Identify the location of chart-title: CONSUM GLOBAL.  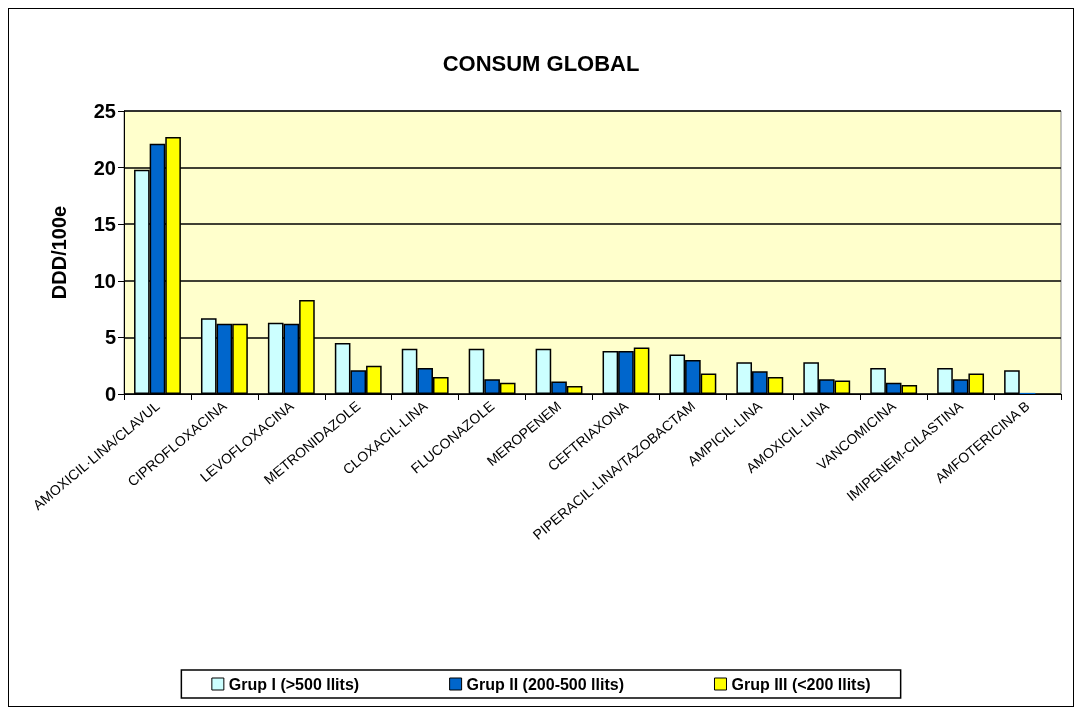
(541, 63).